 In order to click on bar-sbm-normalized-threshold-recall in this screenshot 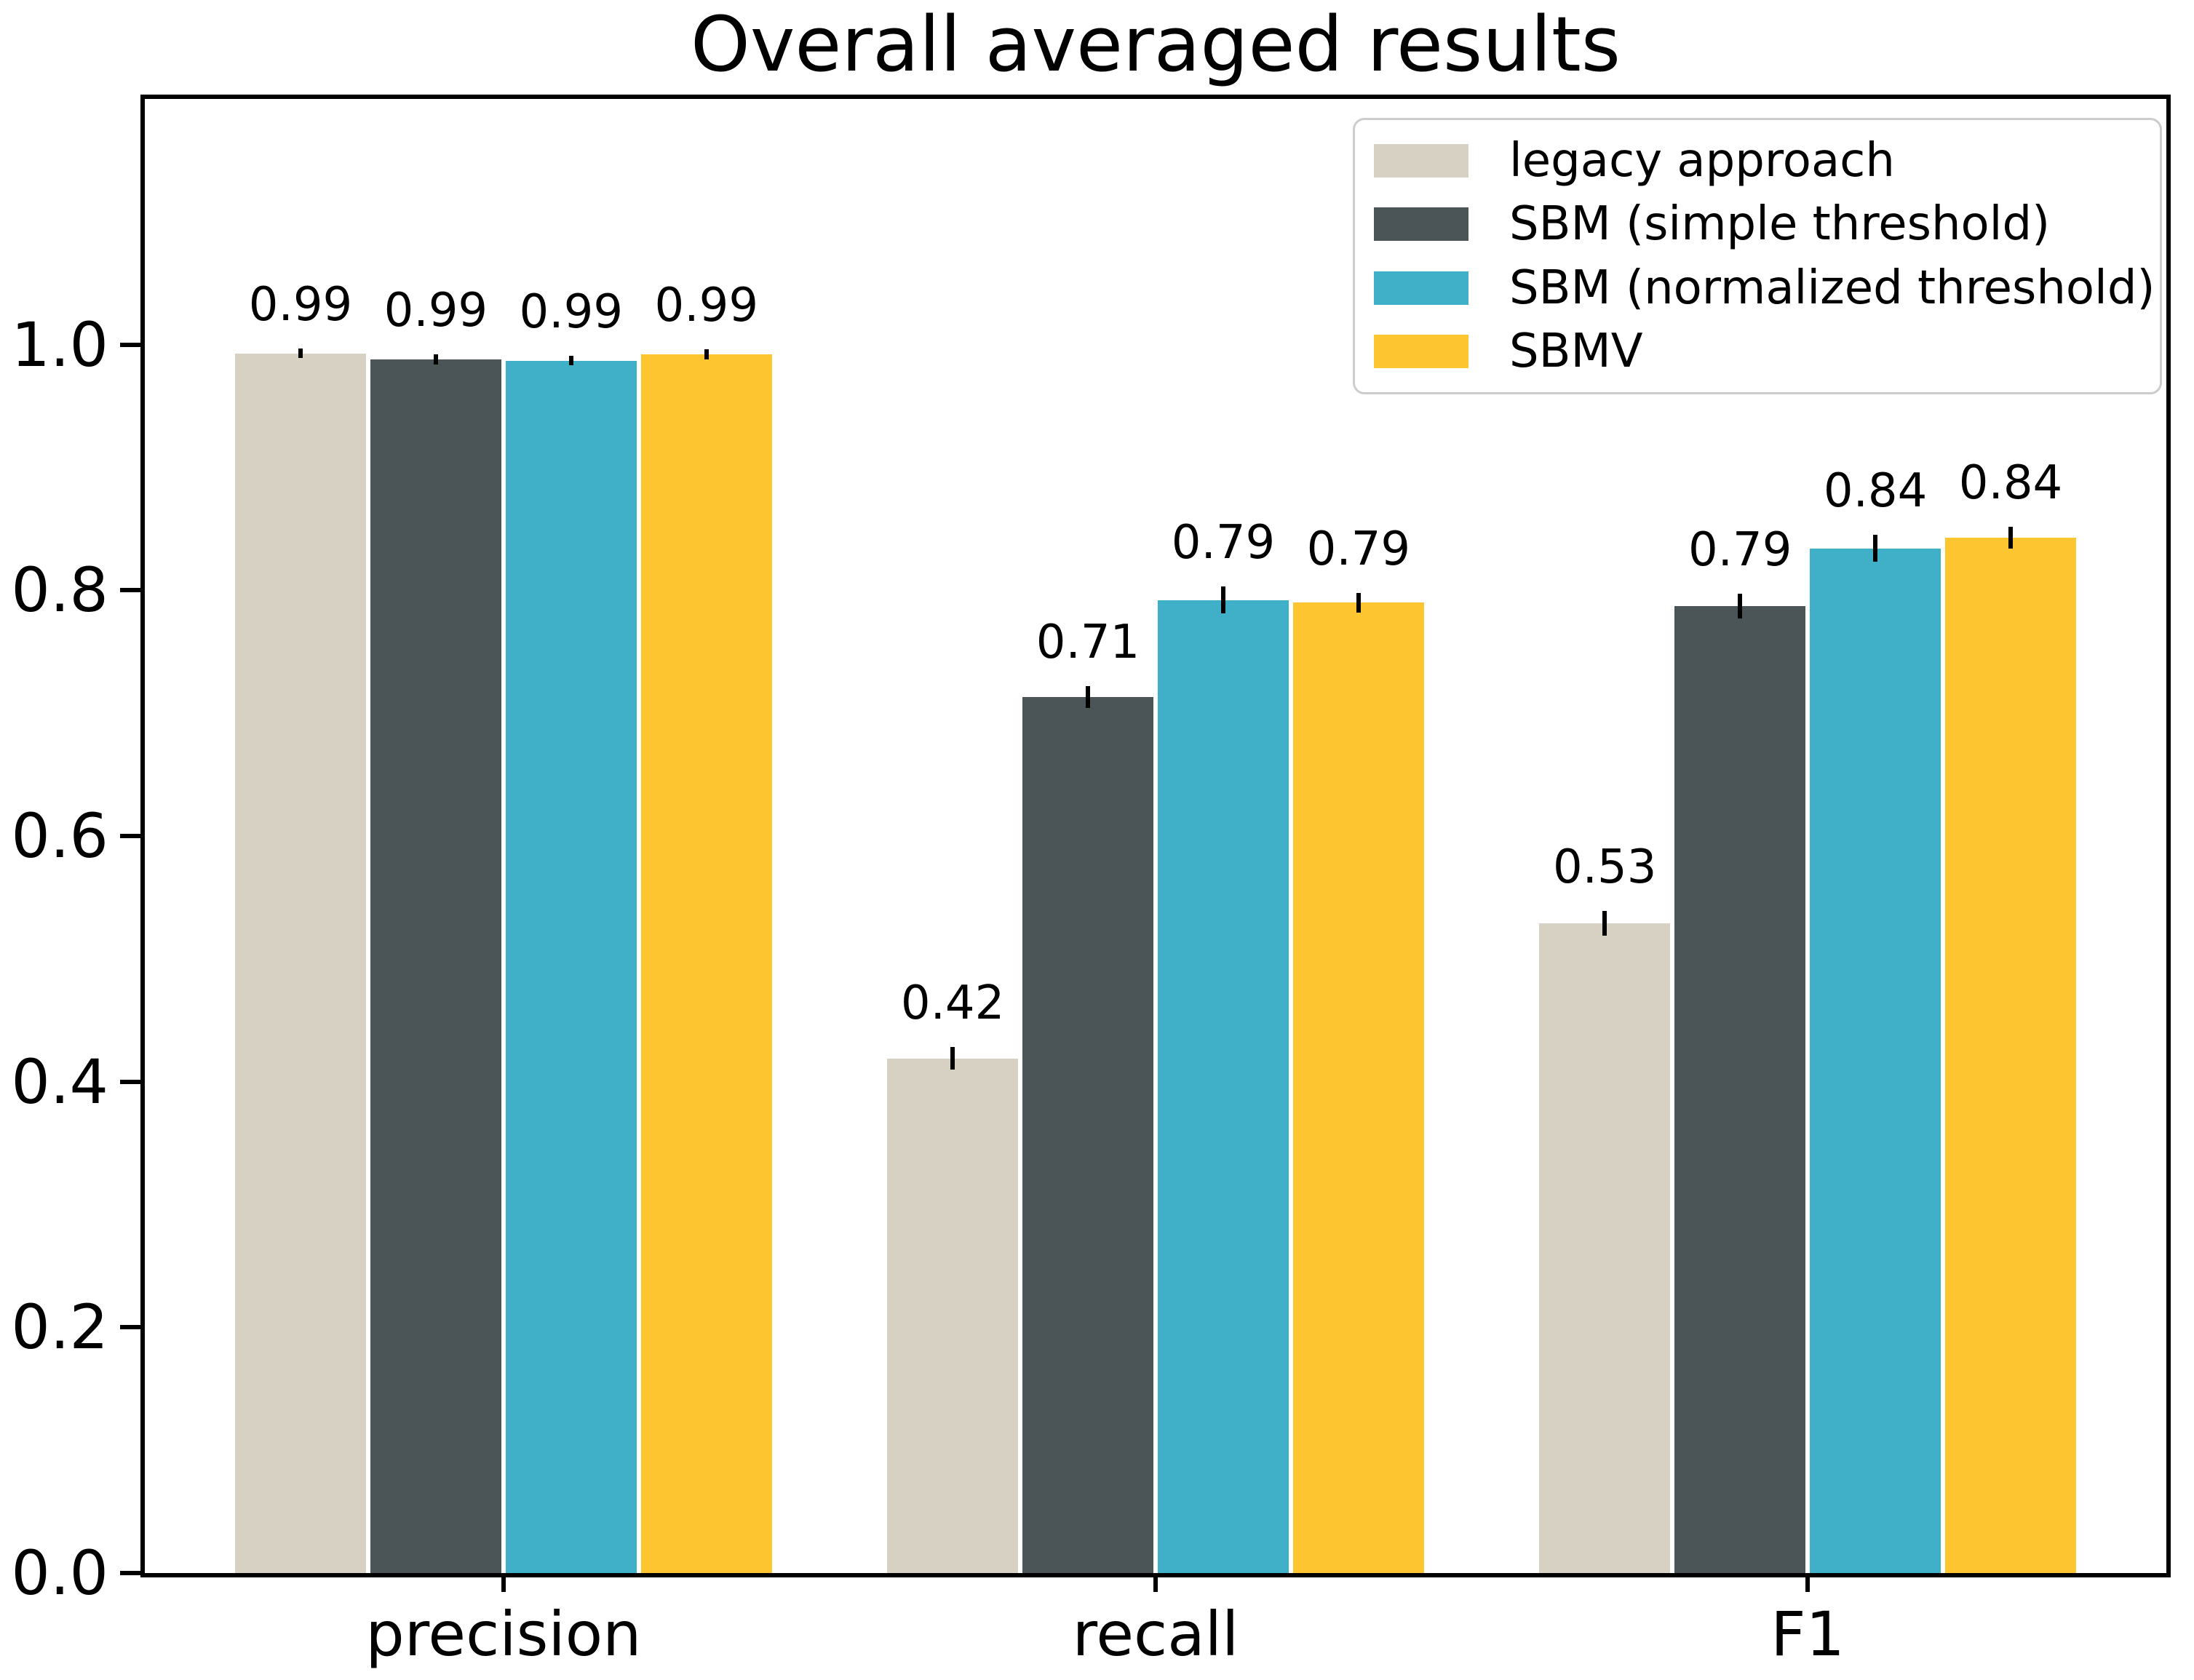, I will do `click(1223, 1086)`.